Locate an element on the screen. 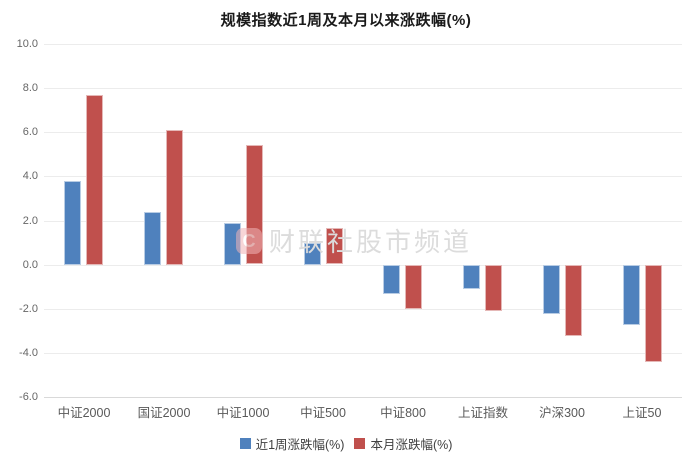 The width and height of the screenshot is (692, 463). x-axis-category-label: 沪深300 is located at coordinates (562, 413).